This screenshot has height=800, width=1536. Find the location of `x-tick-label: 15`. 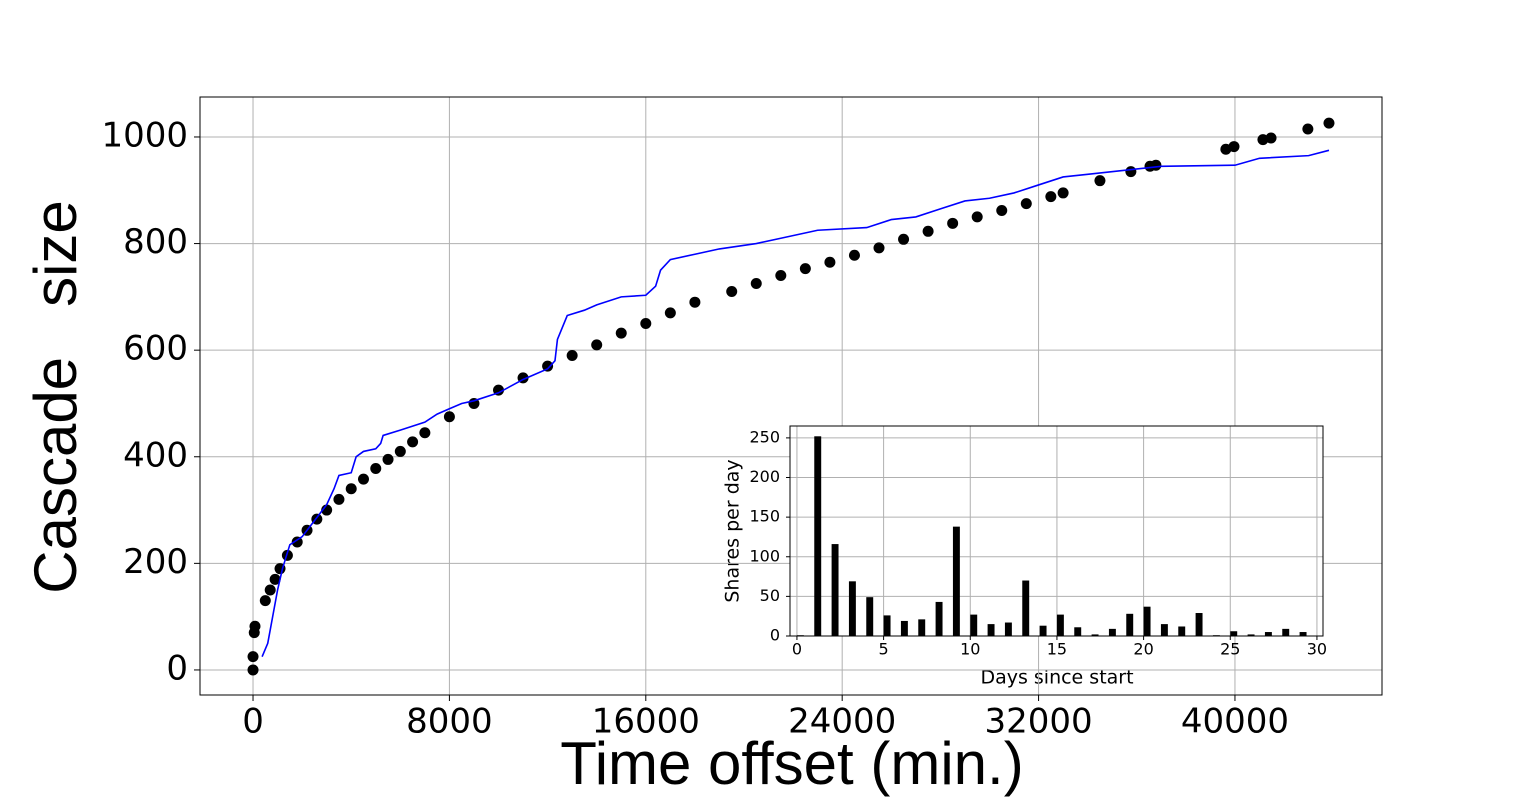

x-tick-label: 15 is located at coordinates (1057, 649).